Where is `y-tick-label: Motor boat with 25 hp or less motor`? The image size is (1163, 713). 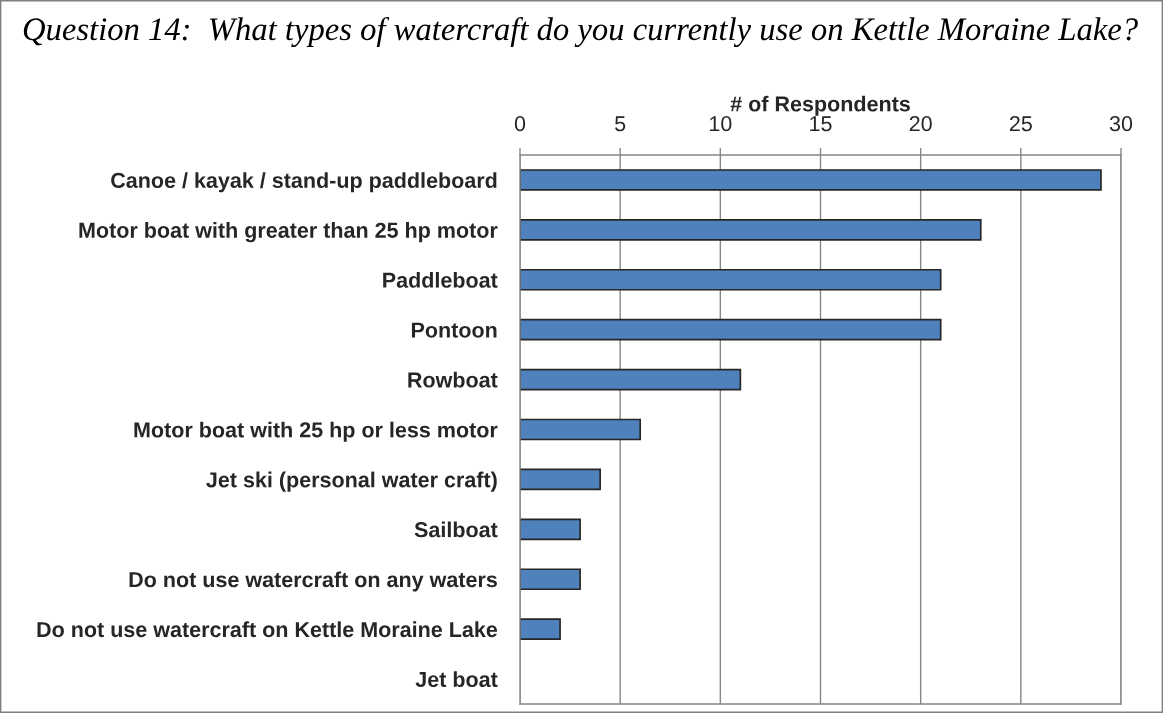
y-tick-label: Motor boat with 25 hp or less motor is located at coordinates (316, 431).